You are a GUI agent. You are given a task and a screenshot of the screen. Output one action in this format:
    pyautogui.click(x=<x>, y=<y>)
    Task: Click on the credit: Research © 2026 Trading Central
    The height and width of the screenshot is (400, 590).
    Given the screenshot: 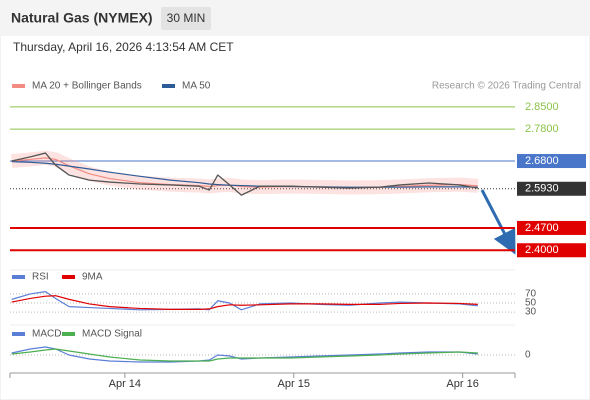 What is the action you would take?
    pyautogui.click(x=506, y=86)
    